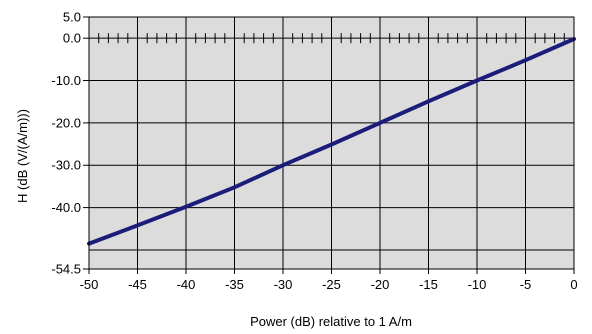 The width and height of the screenshot is (592, 334). I want to click on y-tick-label: 5.0, so click(72, 17).